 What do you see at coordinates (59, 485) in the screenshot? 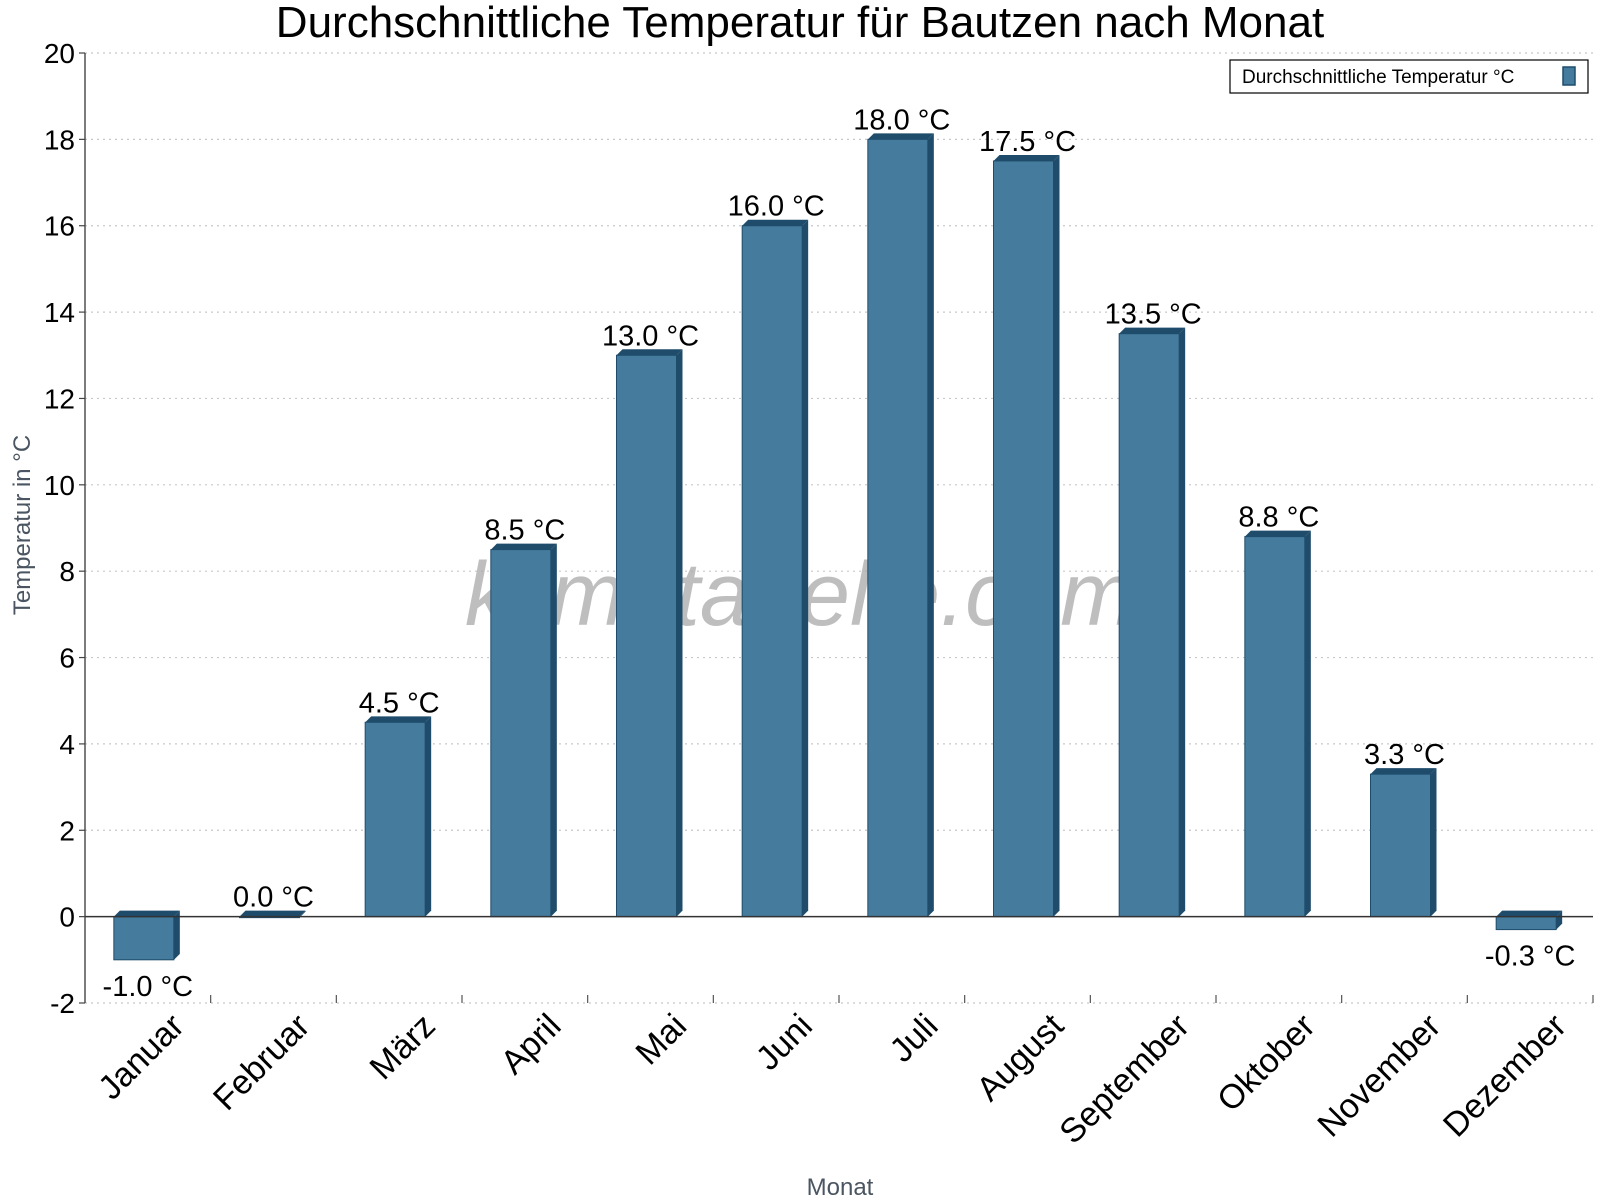
I see `y-tick-label: 10` at bounding box center [59, 485].